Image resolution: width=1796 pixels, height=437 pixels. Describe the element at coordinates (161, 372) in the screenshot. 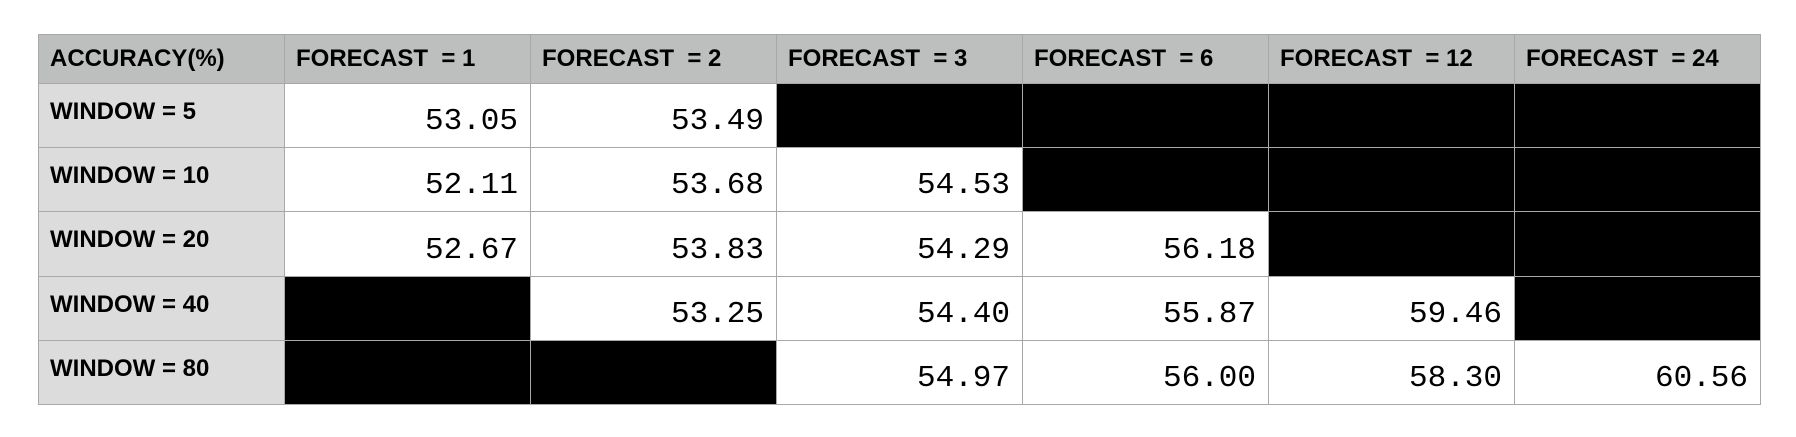

I see `row-label: WINDOW = 80` at that location.